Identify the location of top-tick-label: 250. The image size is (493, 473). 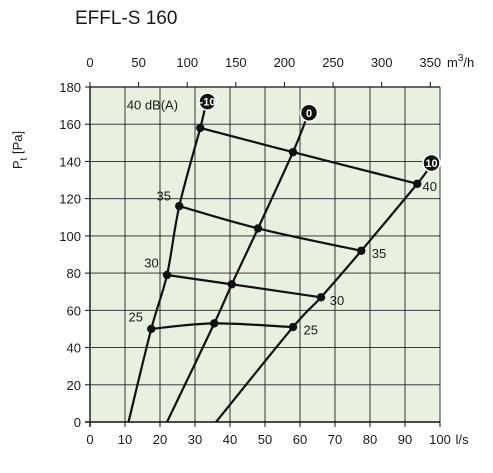
(333, 62).